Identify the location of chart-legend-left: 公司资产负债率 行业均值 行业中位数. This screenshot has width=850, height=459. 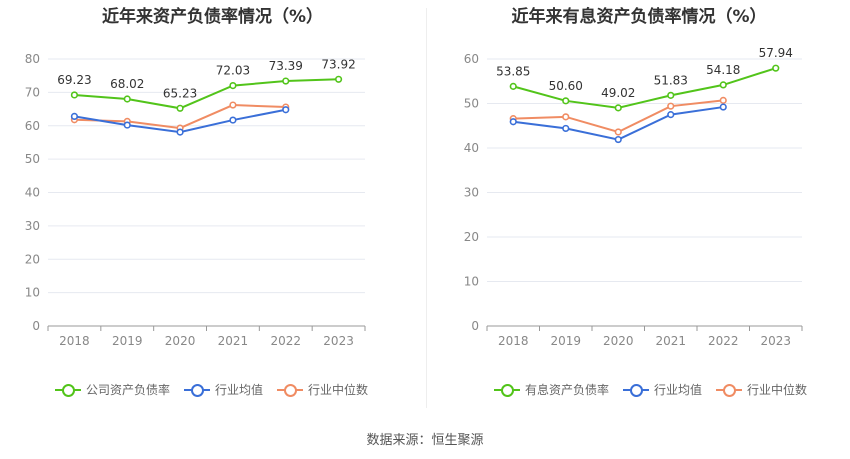
(211, 389).